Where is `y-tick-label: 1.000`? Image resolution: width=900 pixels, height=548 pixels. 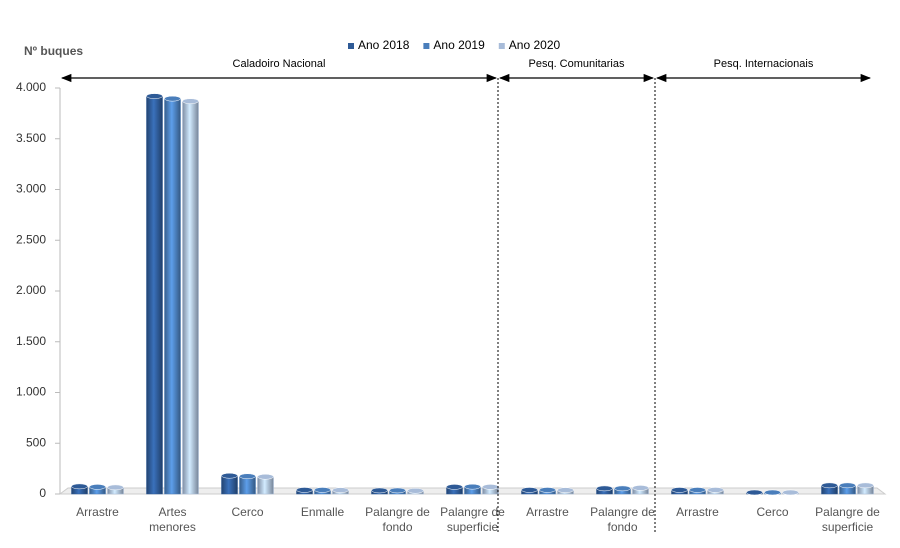 y-tick-label: 1.000 is located at coordinates (31, 392).